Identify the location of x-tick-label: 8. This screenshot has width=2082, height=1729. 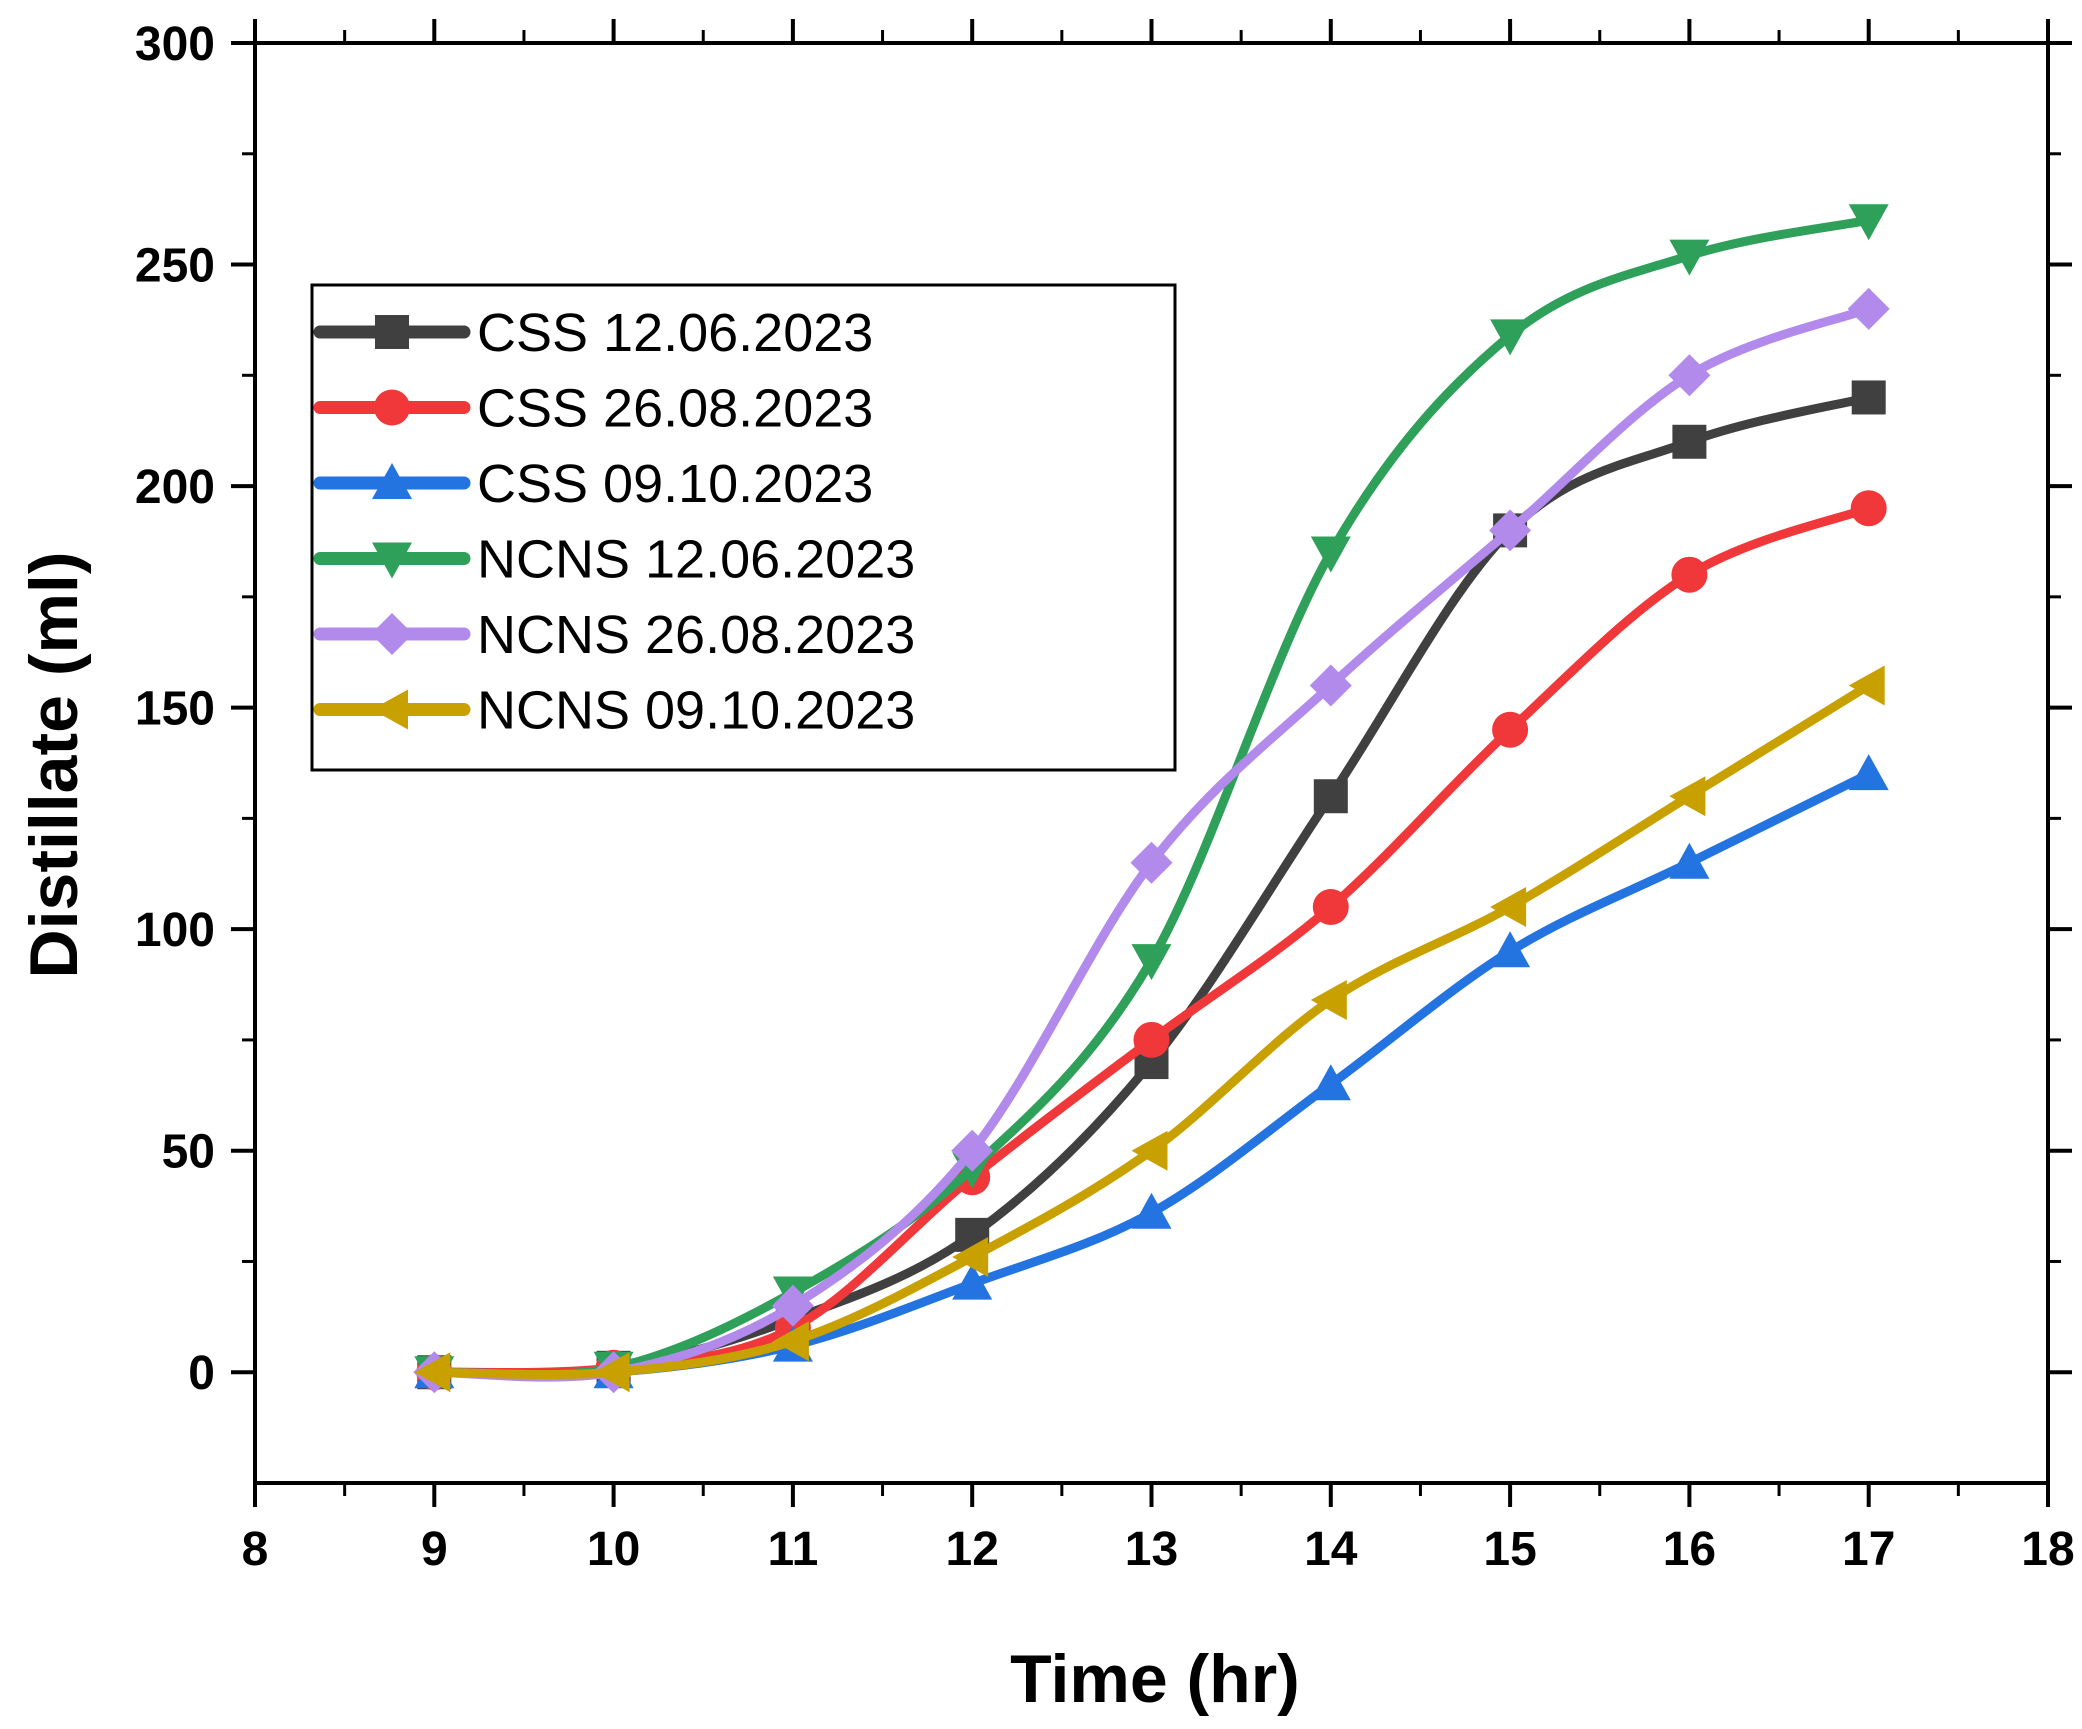
(255, 1549).